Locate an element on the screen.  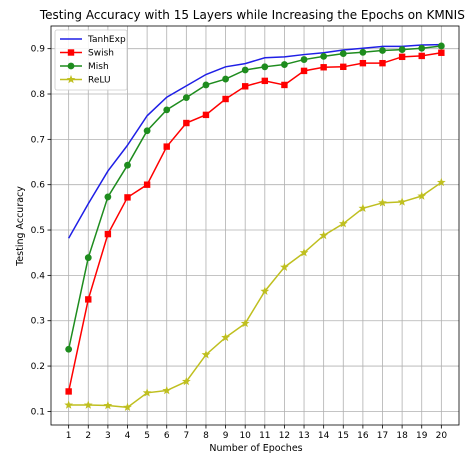
y-tick-label: 0.9 is located at coordinates (38, 50).